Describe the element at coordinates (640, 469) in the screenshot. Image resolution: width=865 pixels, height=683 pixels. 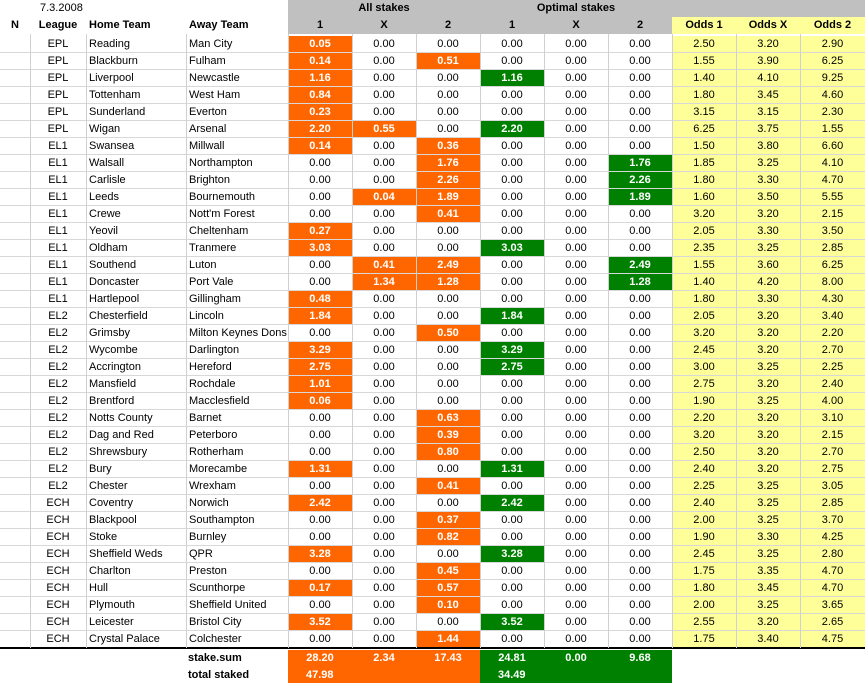
I see `opt-stake-2-cell: 0.00` at that location.